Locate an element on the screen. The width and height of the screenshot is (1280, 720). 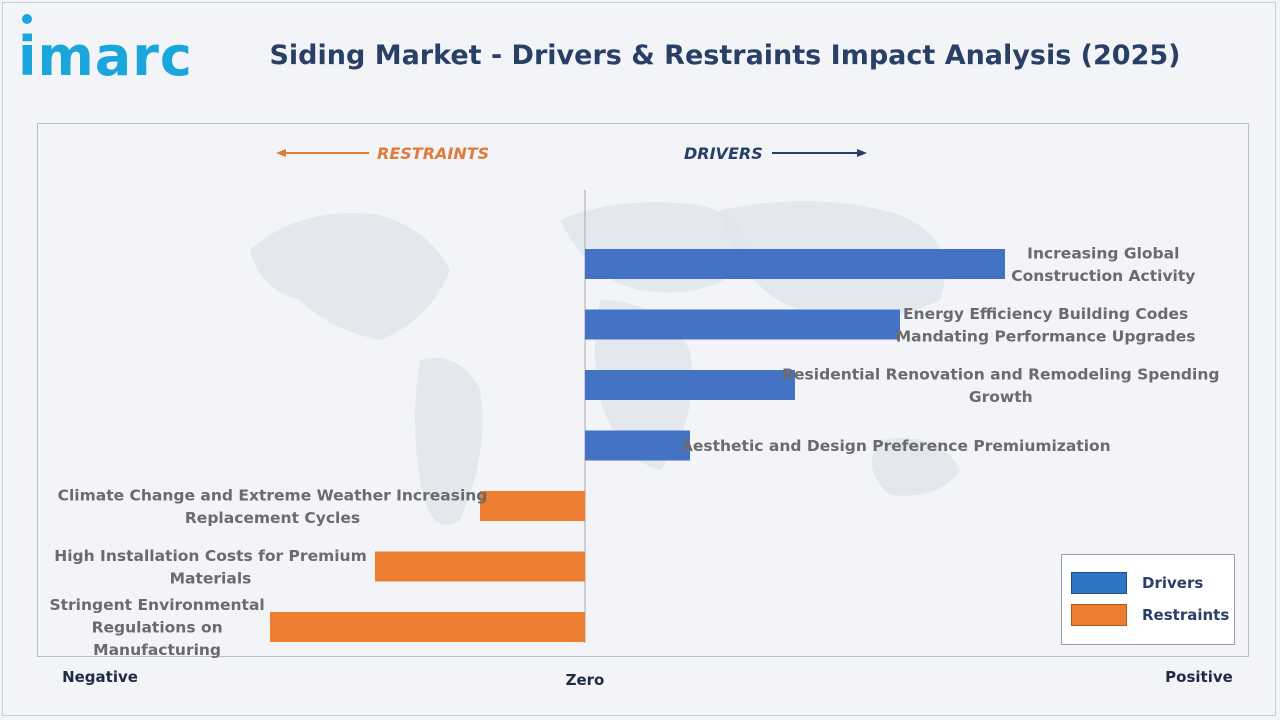
drivers-direction-label: DRIVERS is located at coordinates (723, 153).